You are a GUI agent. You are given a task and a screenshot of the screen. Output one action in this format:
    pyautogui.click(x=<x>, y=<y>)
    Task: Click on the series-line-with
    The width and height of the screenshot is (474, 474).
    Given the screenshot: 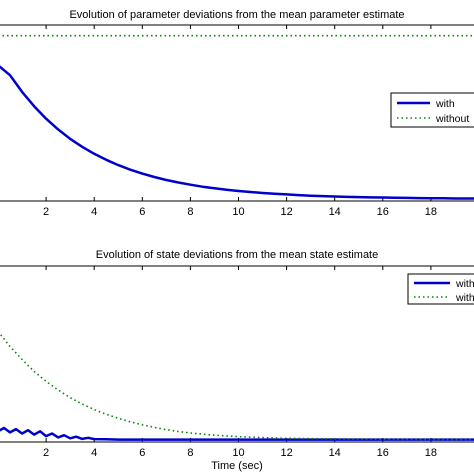 What is the action you would take?
    pyautogui.click(x=237, y=433)
    